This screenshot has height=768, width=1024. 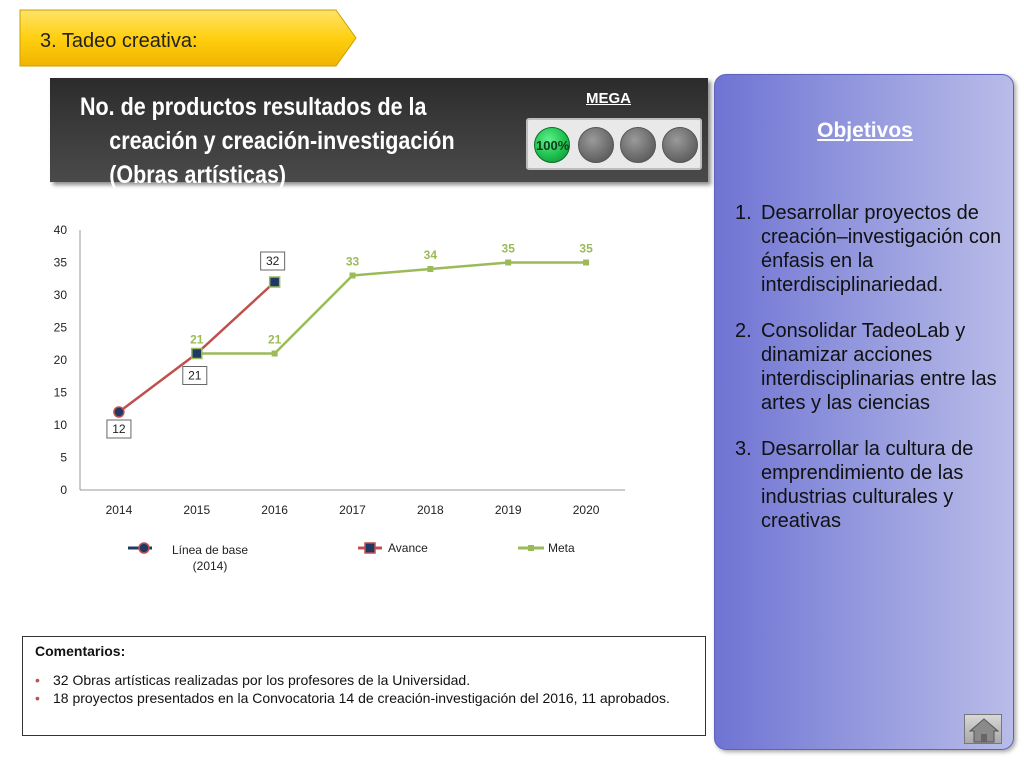 I want to click on home-icon, so click(x=984, y=730).